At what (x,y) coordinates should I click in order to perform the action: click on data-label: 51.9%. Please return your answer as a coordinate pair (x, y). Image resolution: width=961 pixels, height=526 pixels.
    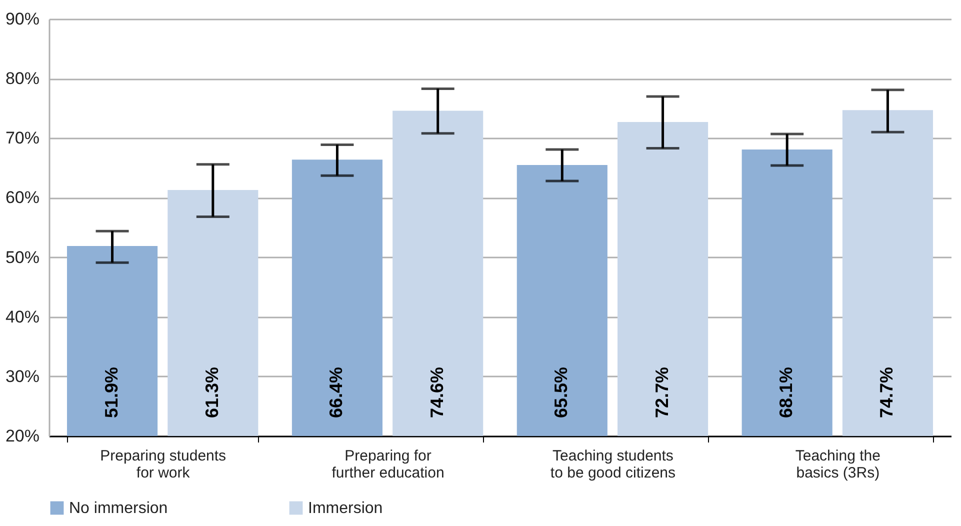
    Looking at the image, I should click on (111, 392).